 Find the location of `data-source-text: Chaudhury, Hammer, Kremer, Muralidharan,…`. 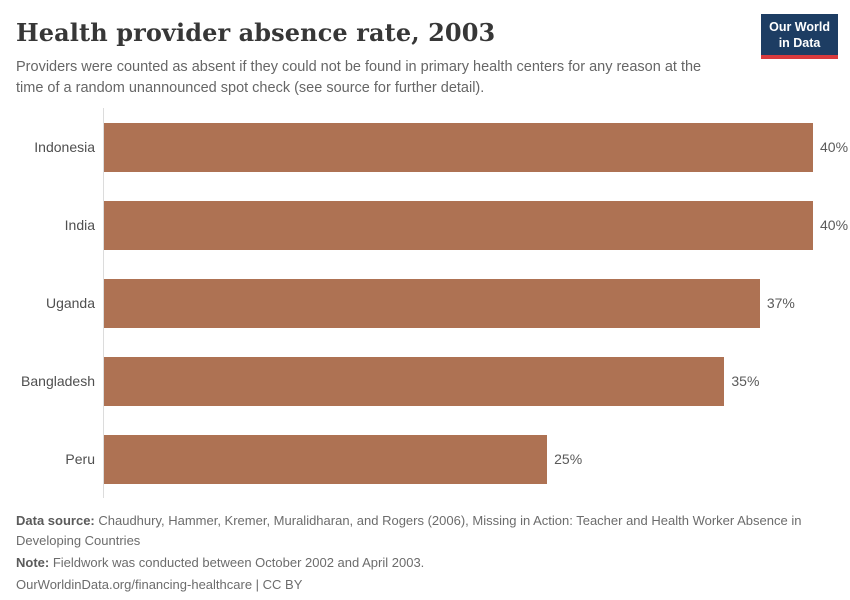

data-source-text: Chaudhury, Hammer, Kremer, Muralidharan,… is located at coordinates (409, 530).